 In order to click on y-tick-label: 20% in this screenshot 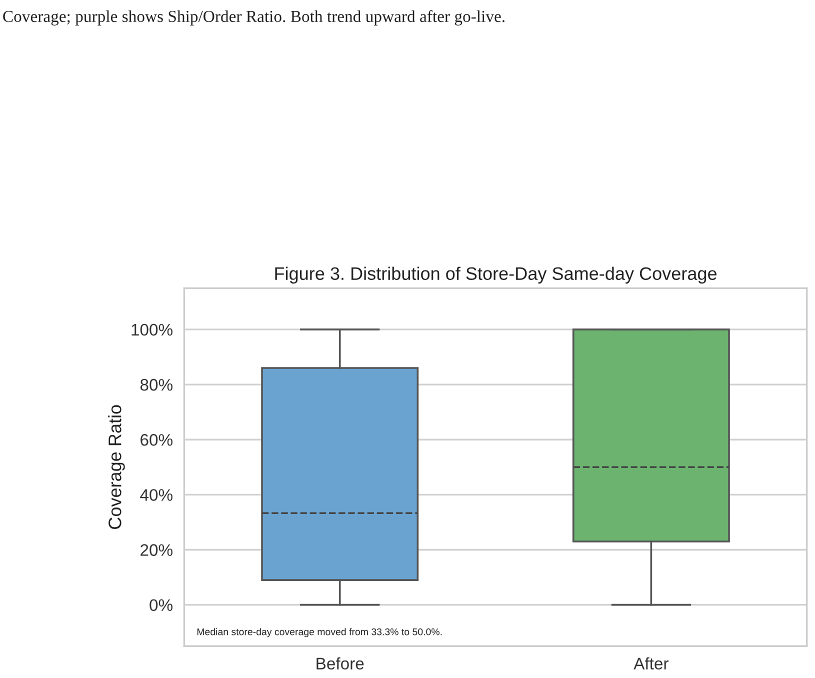, I will do `click(156, 550)`.